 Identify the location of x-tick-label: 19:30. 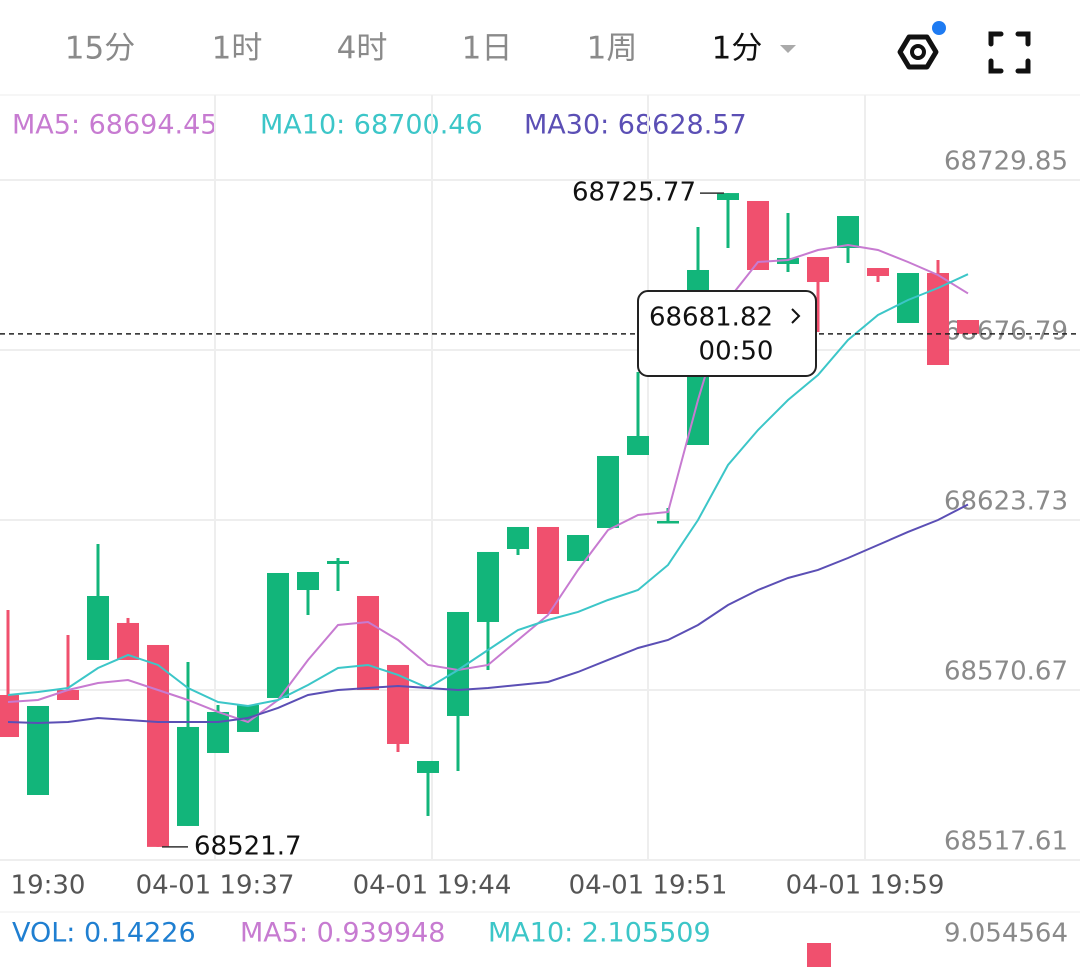
(48, 886).